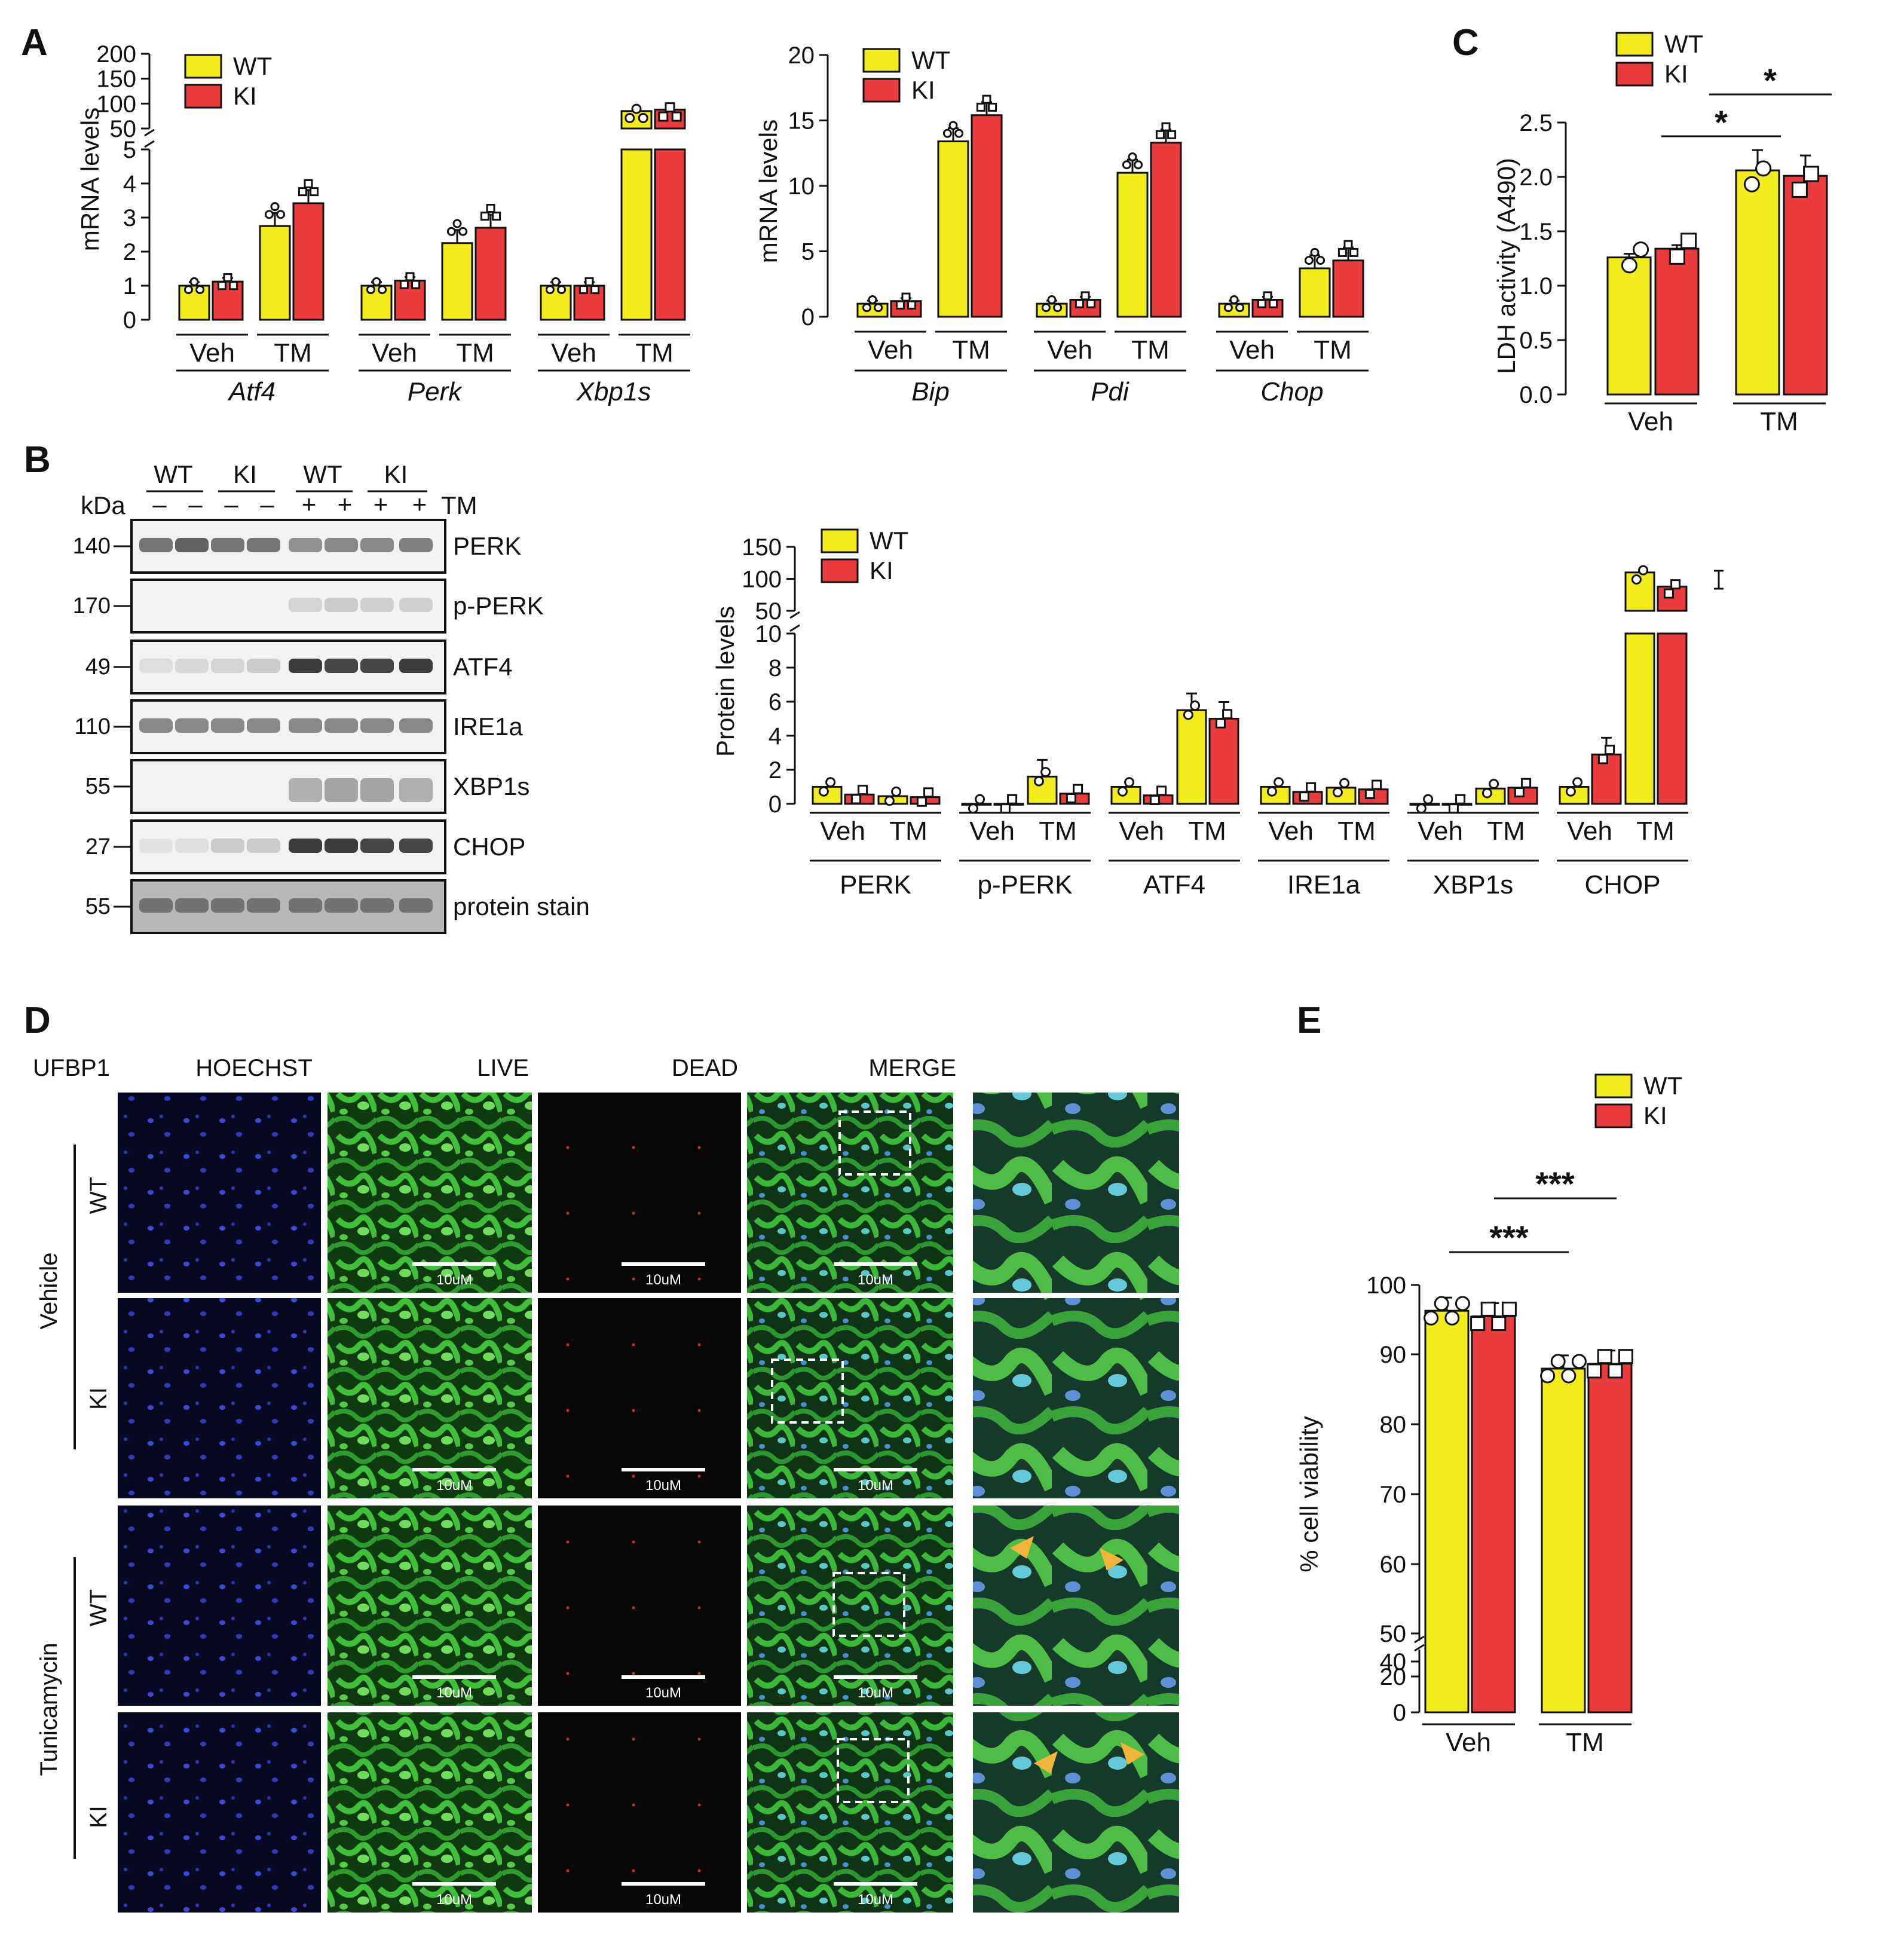 The width and height of the screenshot is (1904, 1946). Describe the element at coordinates (775, 702) in the screenshot. I see `y-tick-label: 6` at that location.